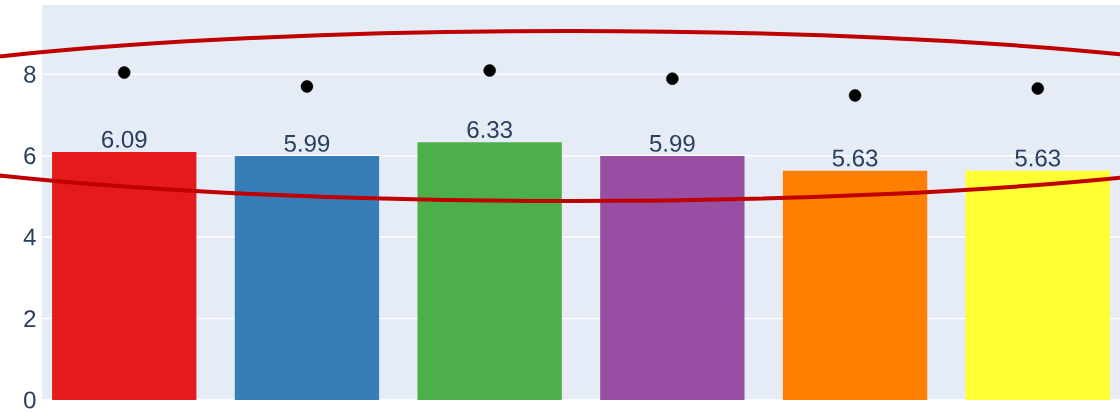 The height and width of the screenshot is (412, 1120). I want to click on y-tick-label: 6, so click(30, 156).